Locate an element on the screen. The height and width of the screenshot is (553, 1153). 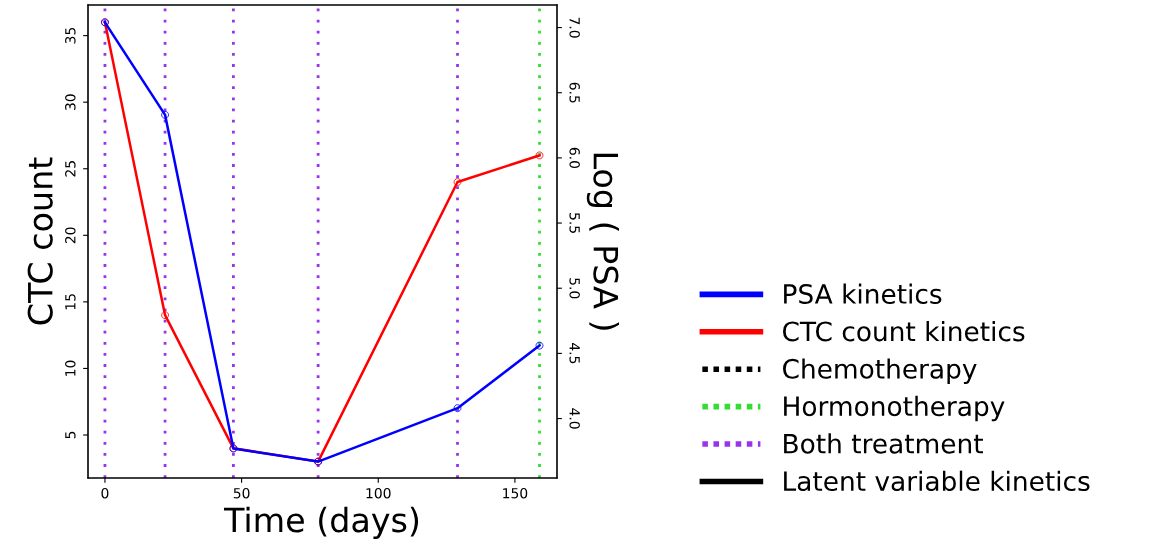
y2-tick-label: 6.5 is located at coordinates (574, 92).